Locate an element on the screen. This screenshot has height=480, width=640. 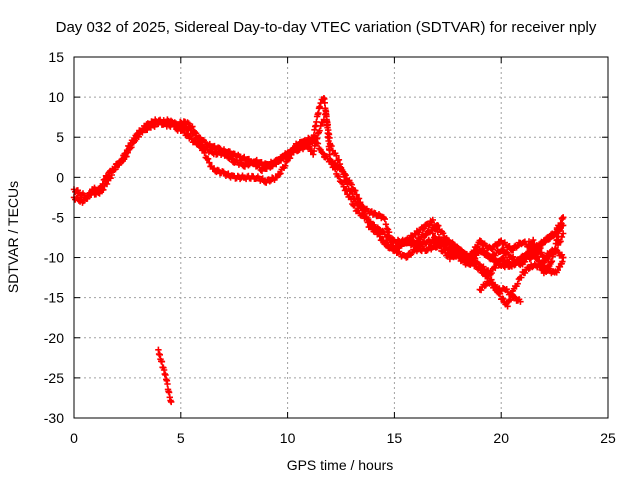
x-axis-label: GPS time / hours is located at coordinates (340, 465).